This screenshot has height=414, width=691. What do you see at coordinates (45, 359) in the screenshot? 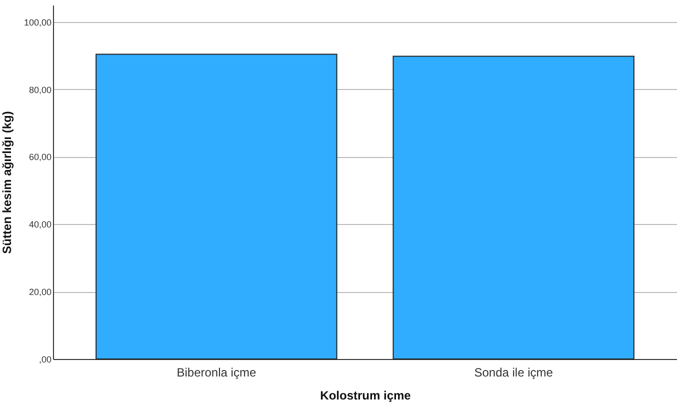
I see `y-tick-label: ,00` at bounding box center [45, 359].